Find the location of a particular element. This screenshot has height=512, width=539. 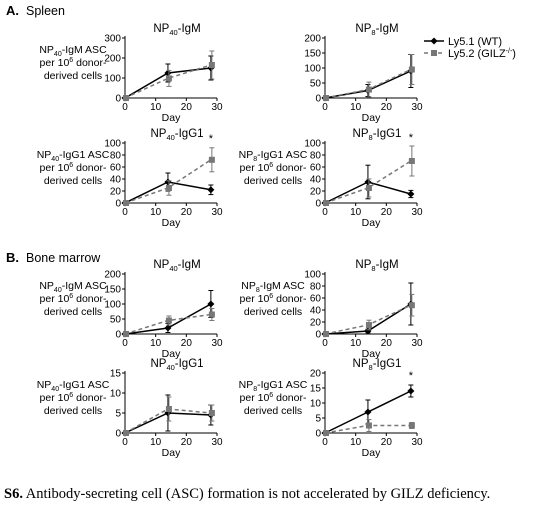

legend-wt-marker is located at coordinates (434, 41).